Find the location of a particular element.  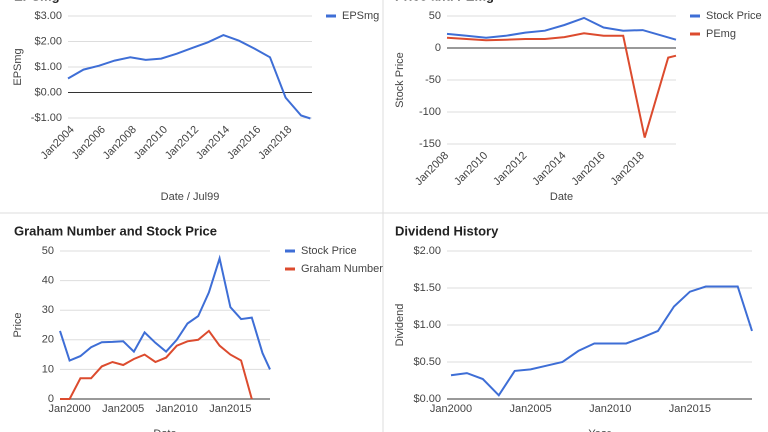

y-tick-label: 30 is located at coordinates (48, 310).